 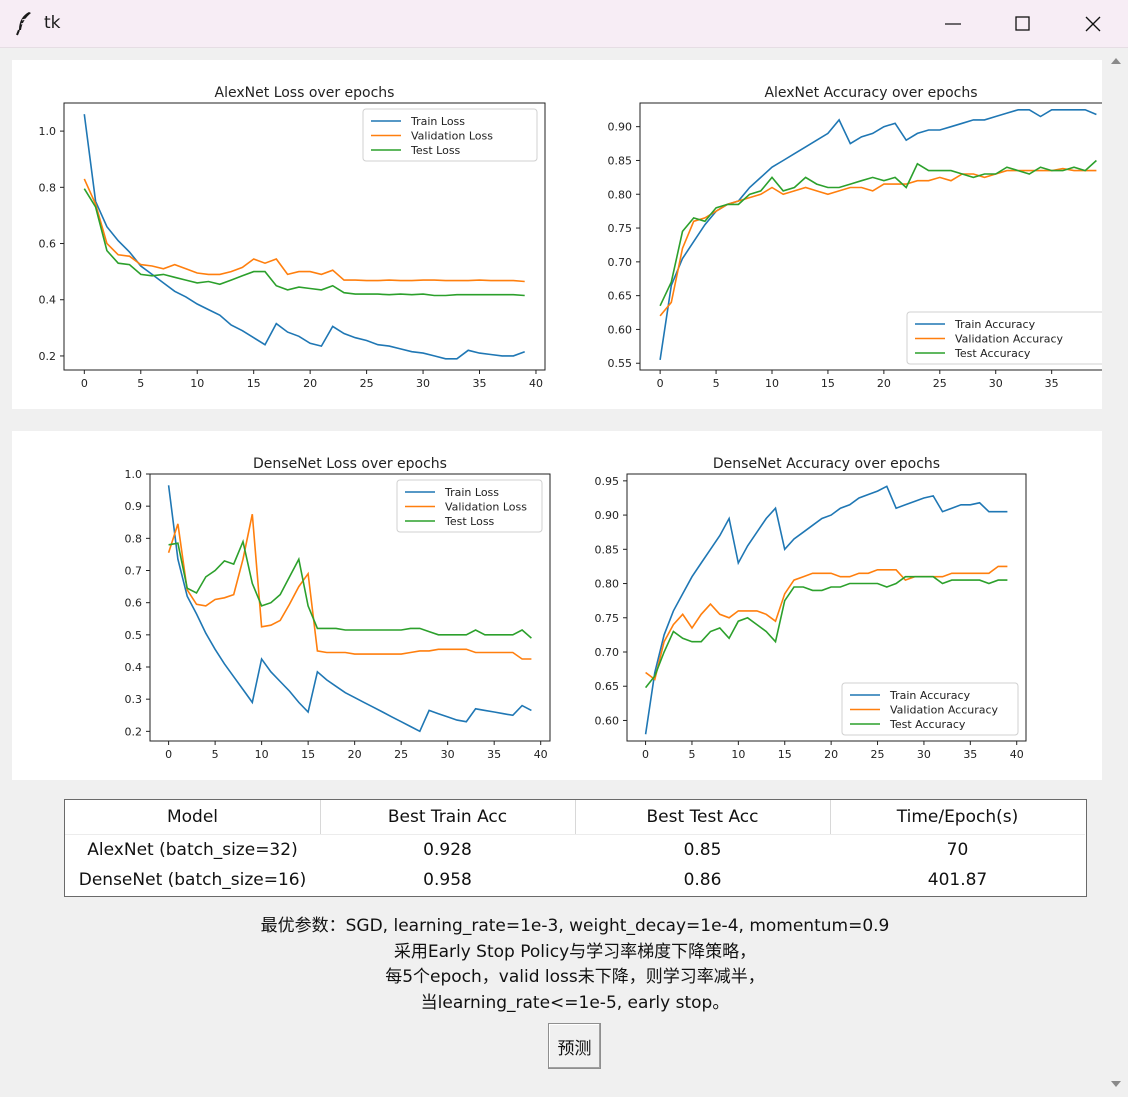 What do you see at coordinates (134, 635) in the screenshot?
I see `y-tick-label: 0.5` at bounding box center [134, 635].